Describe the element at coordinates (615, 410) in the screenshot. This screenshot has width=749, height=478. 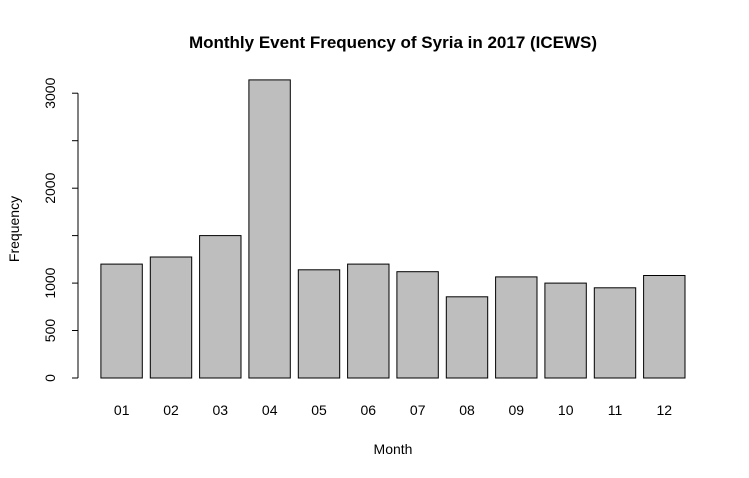
I see `x-tick-label-11: 11` at that location.